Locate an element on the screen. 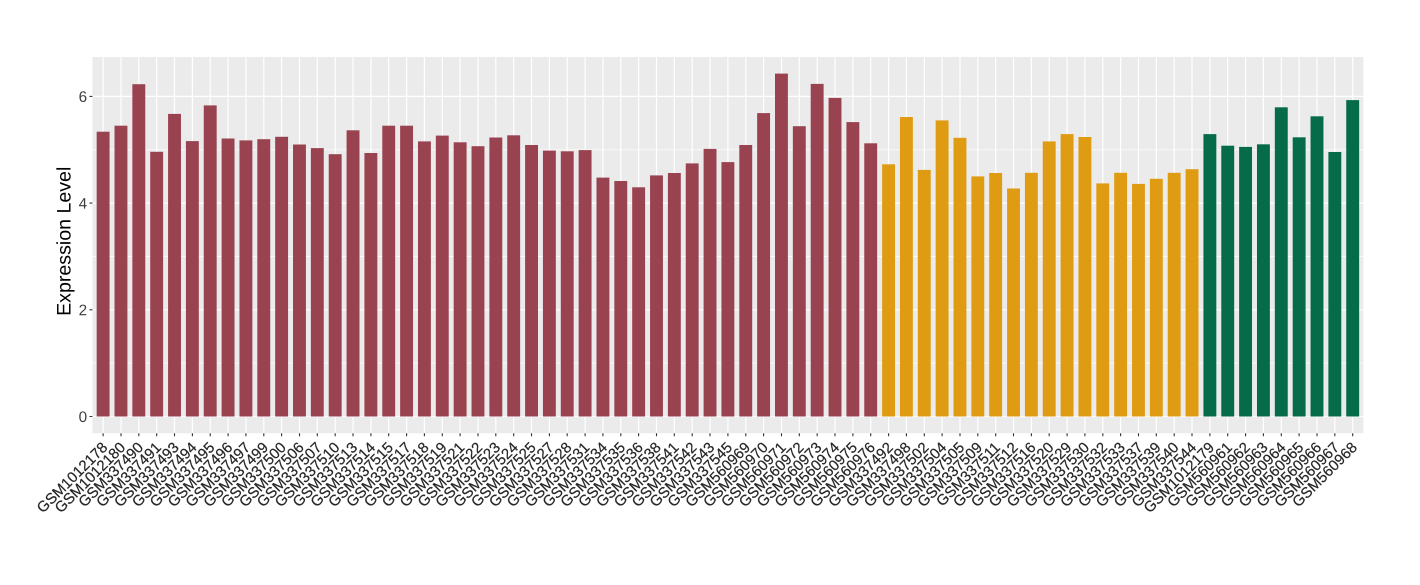  svg-text: 0 is located at coordinates (83, 417).